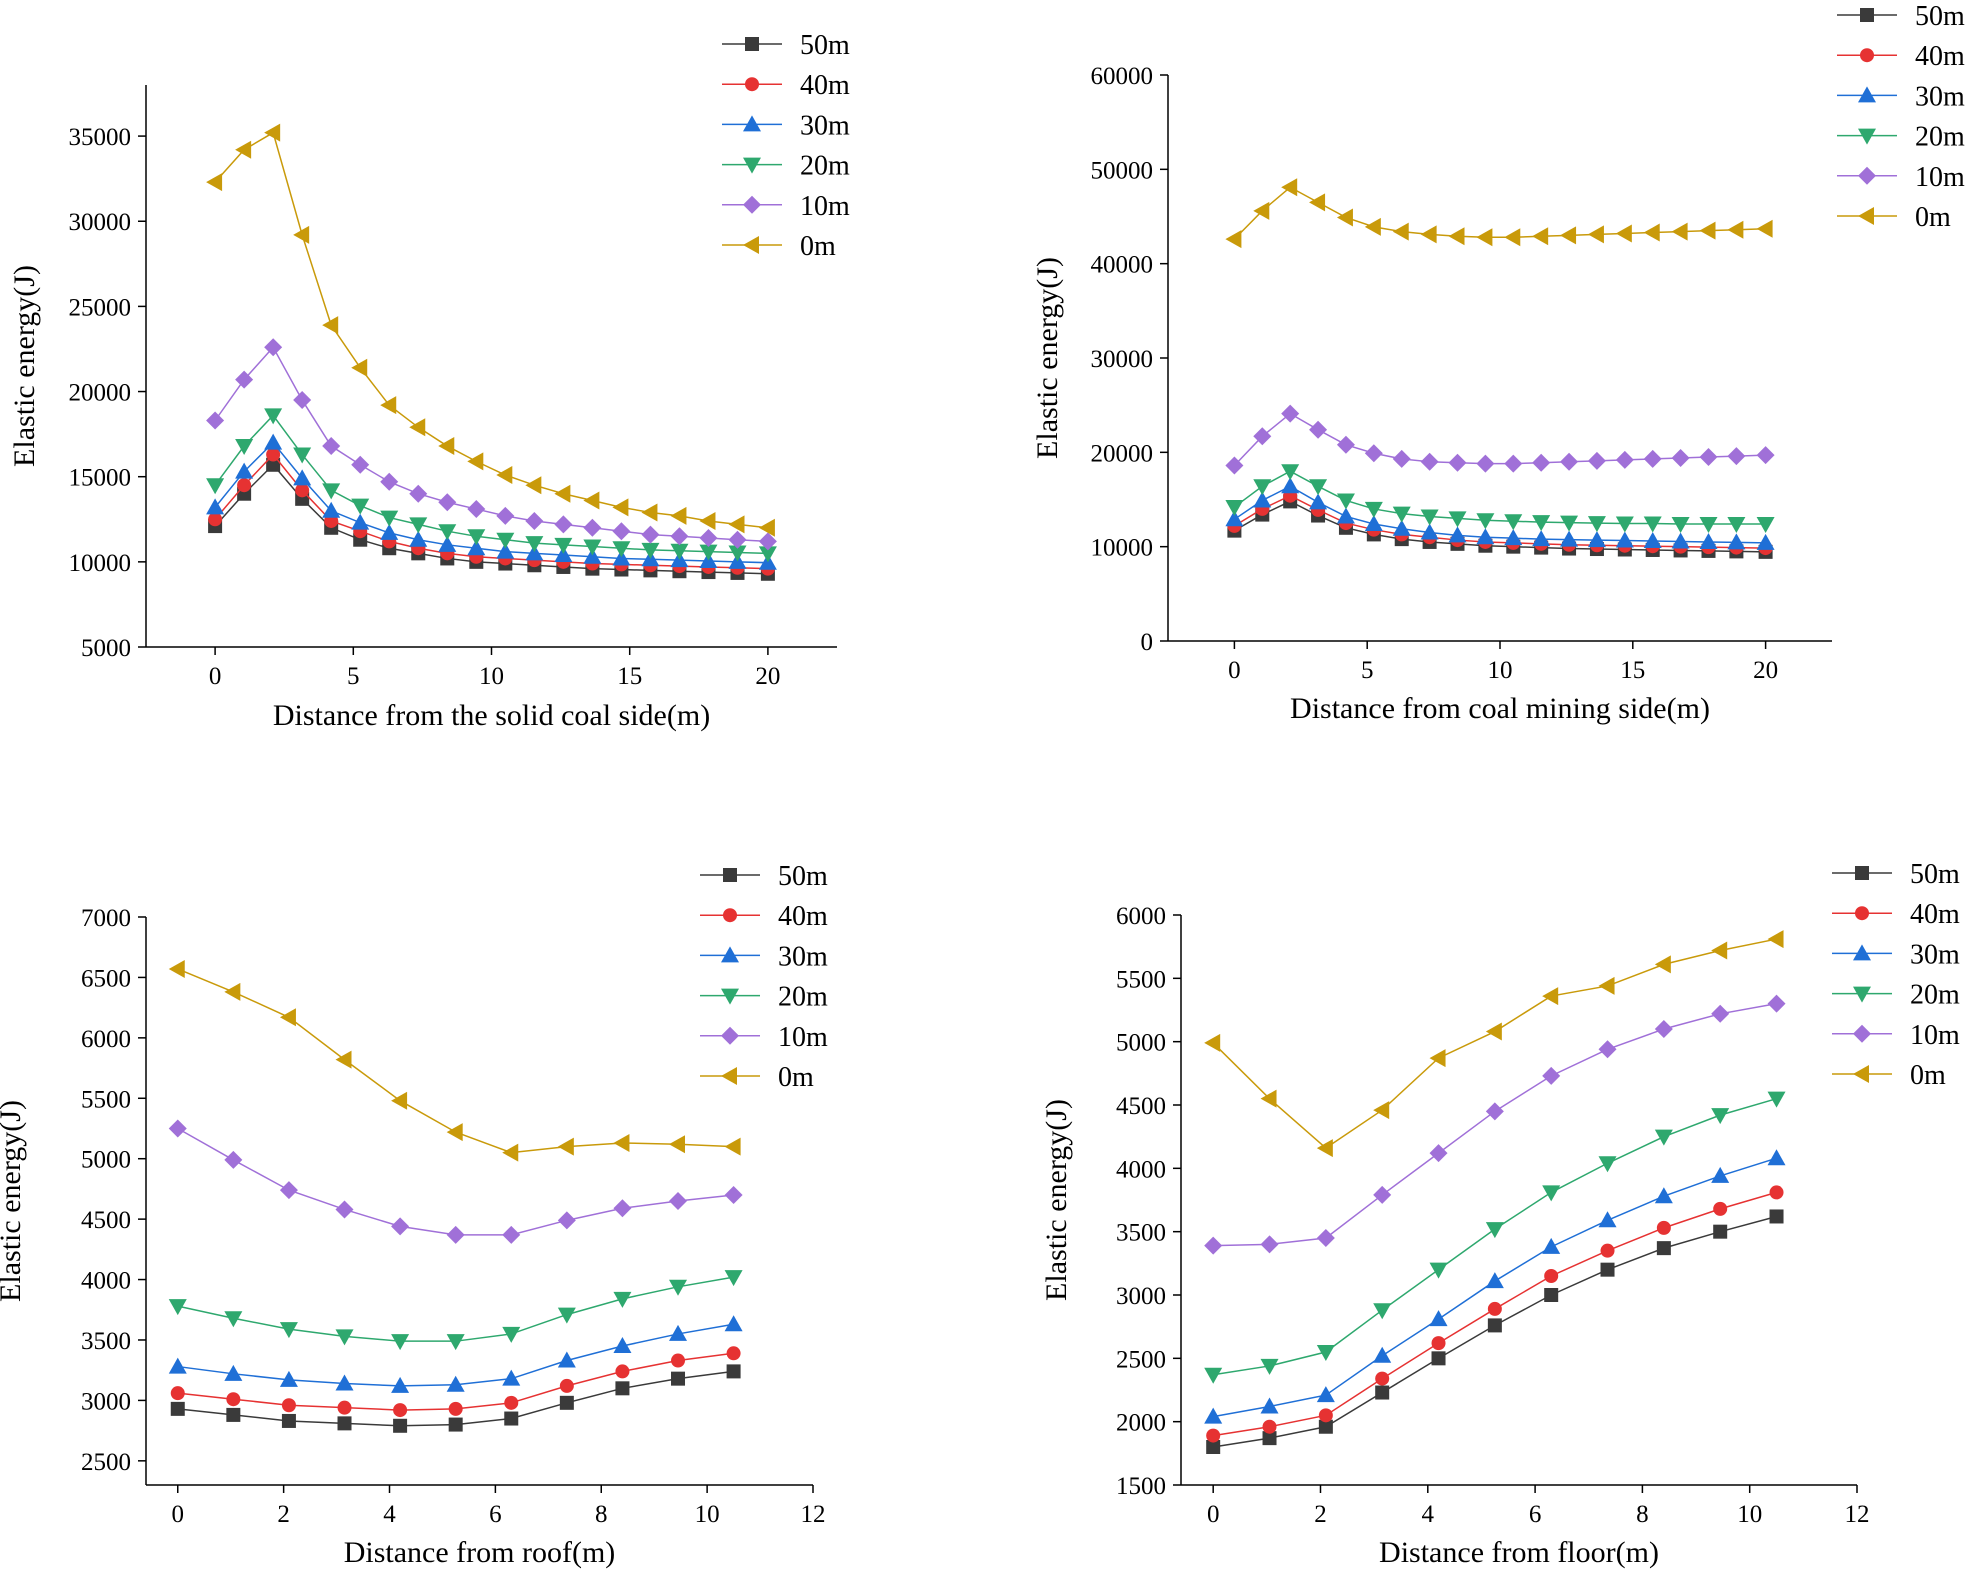 The width and height of the screenshot is (1979, 1580). I want to click on legend-item-50m: 50m, so click(786, 45).